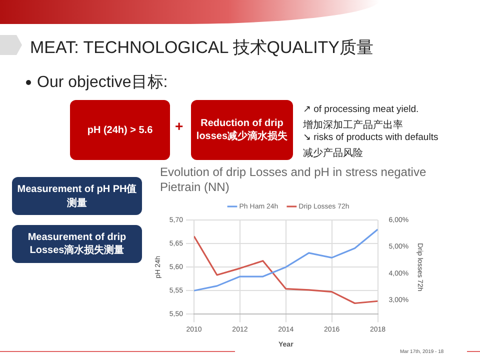  I want to click on text: 增加深加工产品产出率, so click(353, 125).